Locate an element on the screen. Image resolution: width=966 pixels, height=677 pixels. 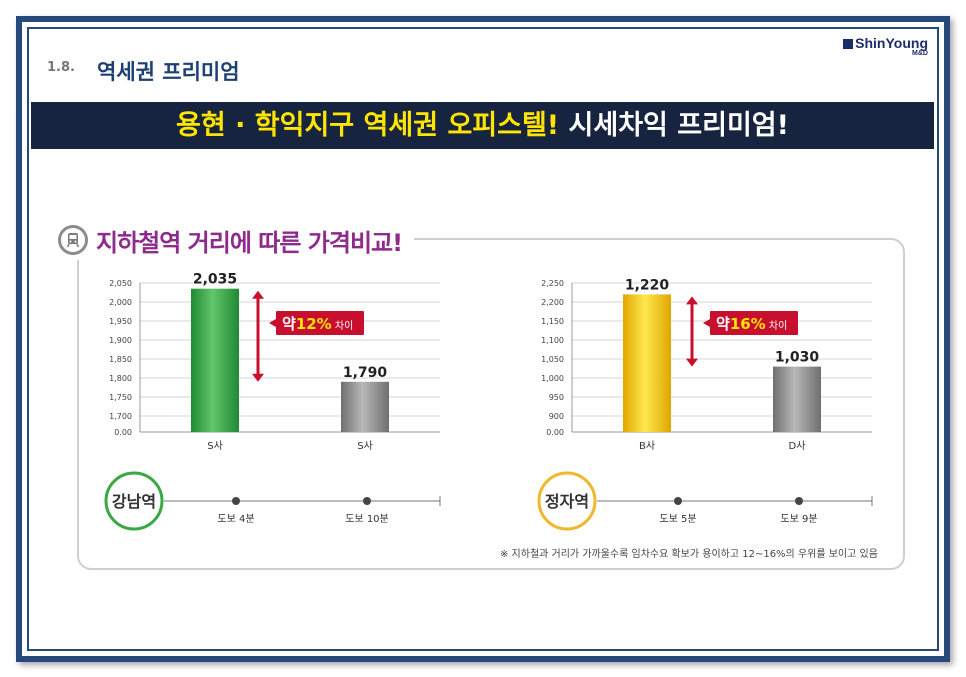
logo-sub: M&D is located at coordinates (920, 53).